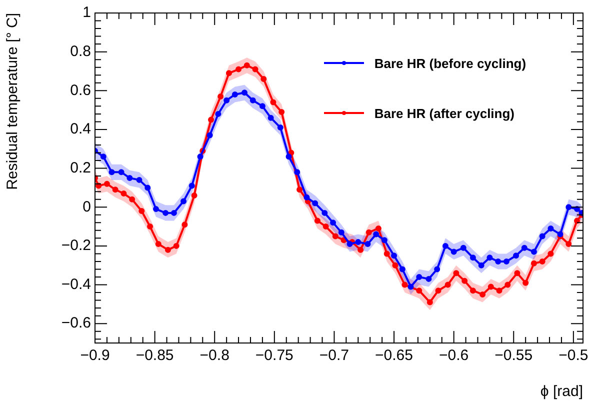 This screenshot has width=594, height=405. I want to click on y-tick-label: 0, so click(86, 207).